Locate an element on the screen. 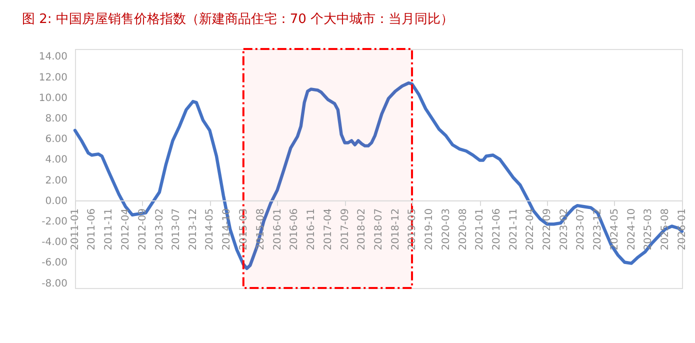 Image resolution: width=695 pixels, height=343 pixels. y-tick-label: 4.00 is located at coordinates (56, 160).